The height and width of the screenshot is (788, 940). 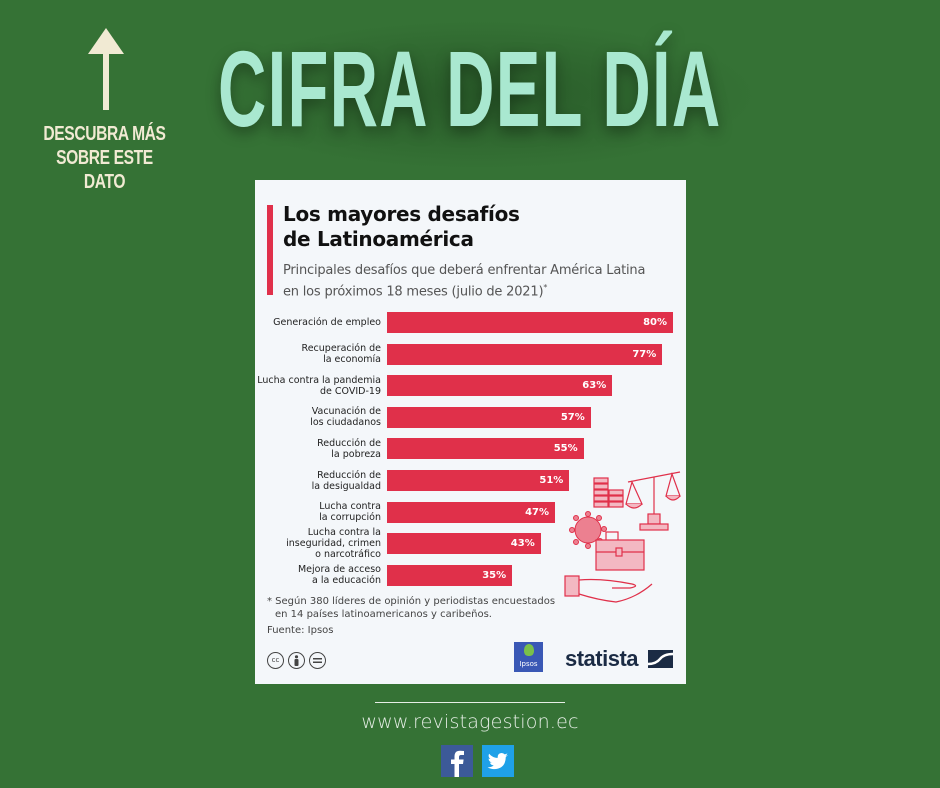 What do you see at coordinates (470, 702) in the screenshot?
I see `footer-divider` at bounding box center [470, 702].